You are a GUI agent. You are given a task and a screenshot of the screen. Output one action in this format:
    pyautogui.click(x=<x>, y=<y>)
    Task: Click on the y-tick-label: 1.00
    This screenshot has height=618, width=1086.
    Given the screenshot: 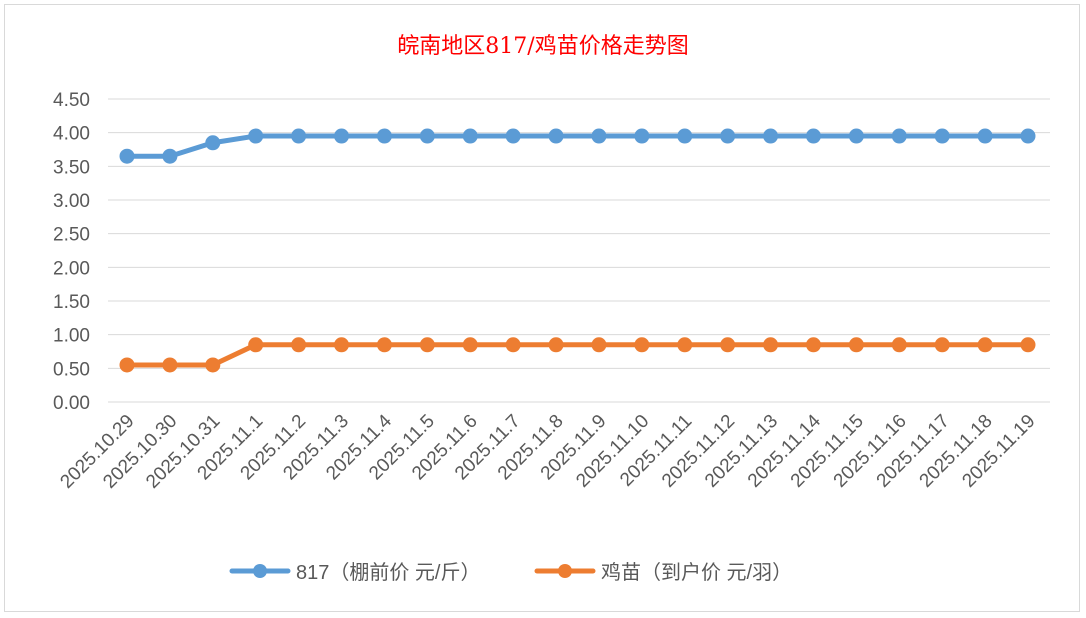 What is the action you would take?
    pyautogui.click(x=71, y=336)
    